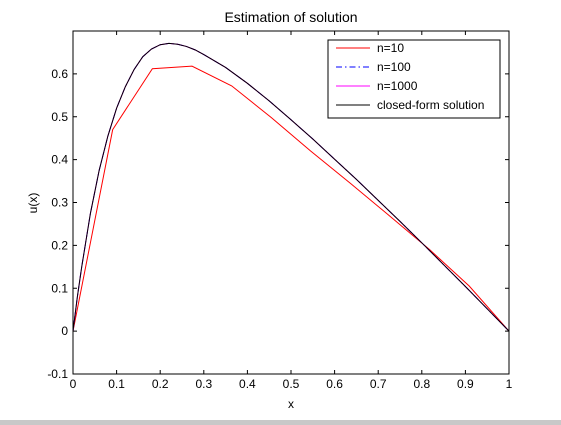 This screenshot has width=561, height=425. Describe the element at coordinates (390, 48) in the screenshot. I see `legend-label-0: n=10` at that location.